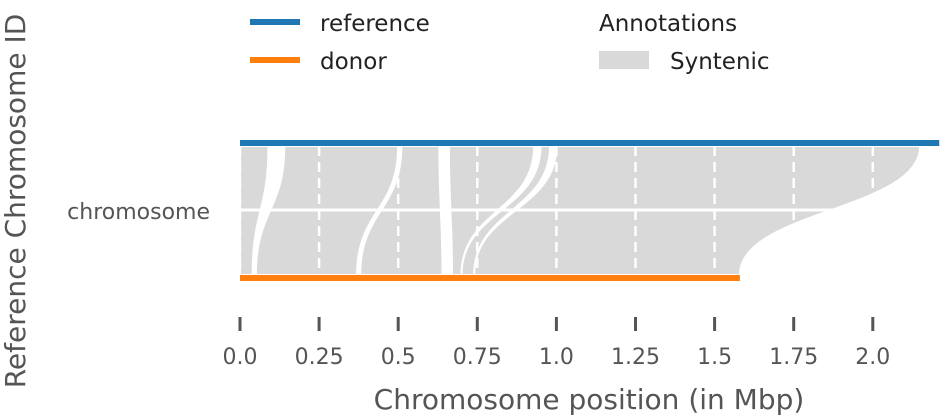  Describe the element at coordinates (793, 357) in the screenshot. I see `x-tick-label-8: 1.75` at that location.